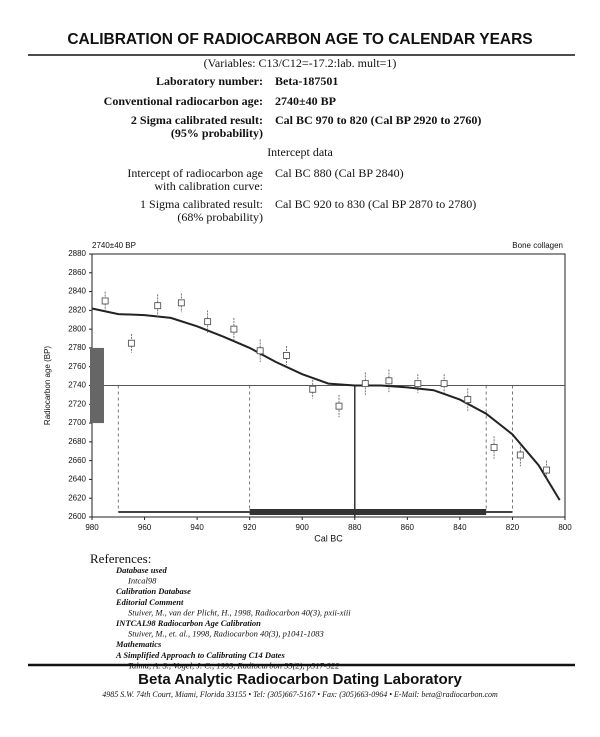  I want to click on x-tick-label: 980, so click(92, 527).